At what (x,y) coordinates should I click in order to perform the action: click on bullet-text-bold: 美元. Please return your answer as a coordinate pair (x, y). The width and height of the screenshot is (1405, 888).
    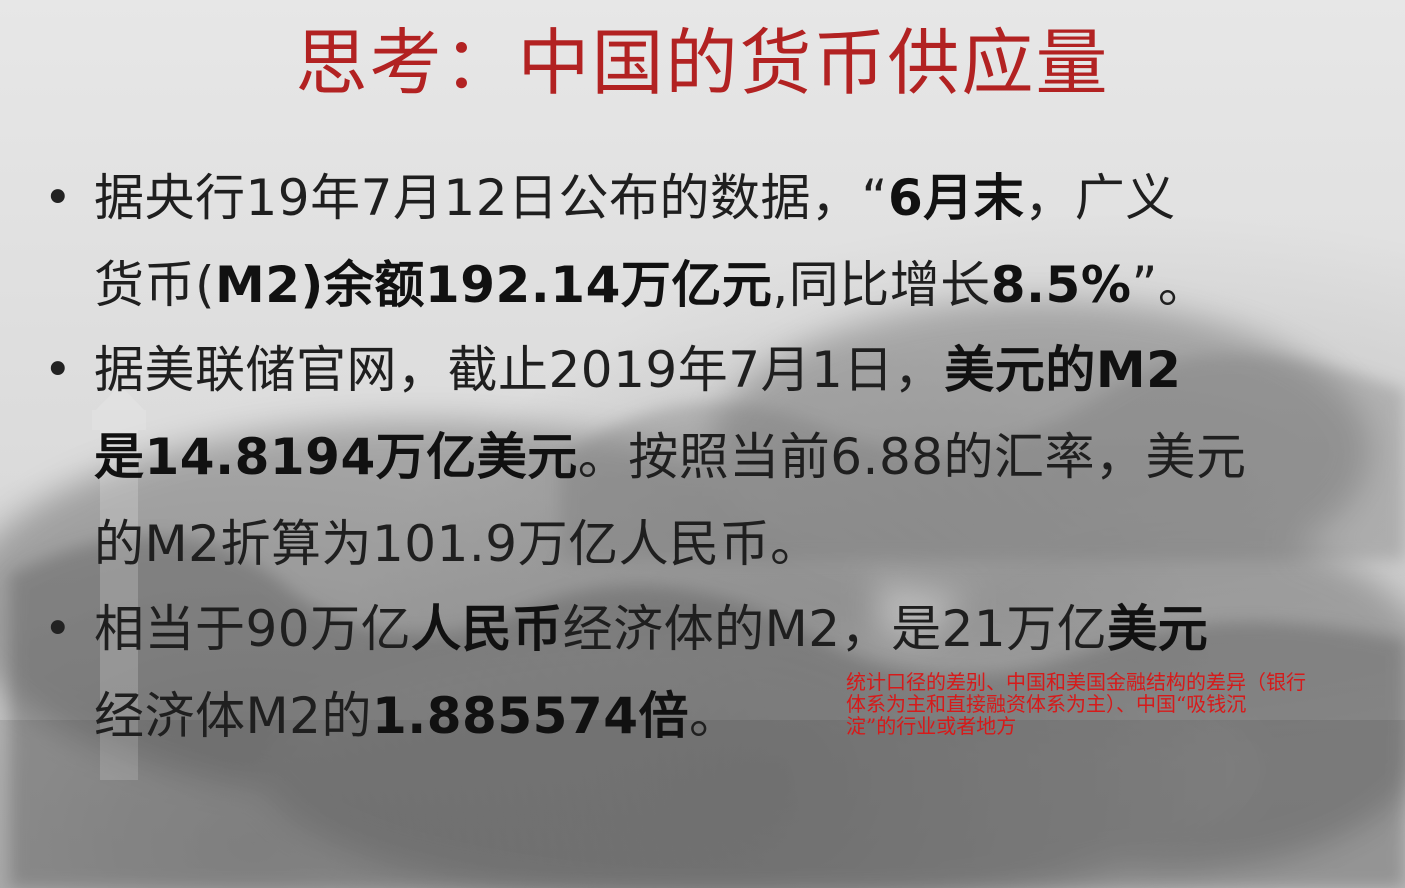
    Looking at the image, I should click on (1158, 629).